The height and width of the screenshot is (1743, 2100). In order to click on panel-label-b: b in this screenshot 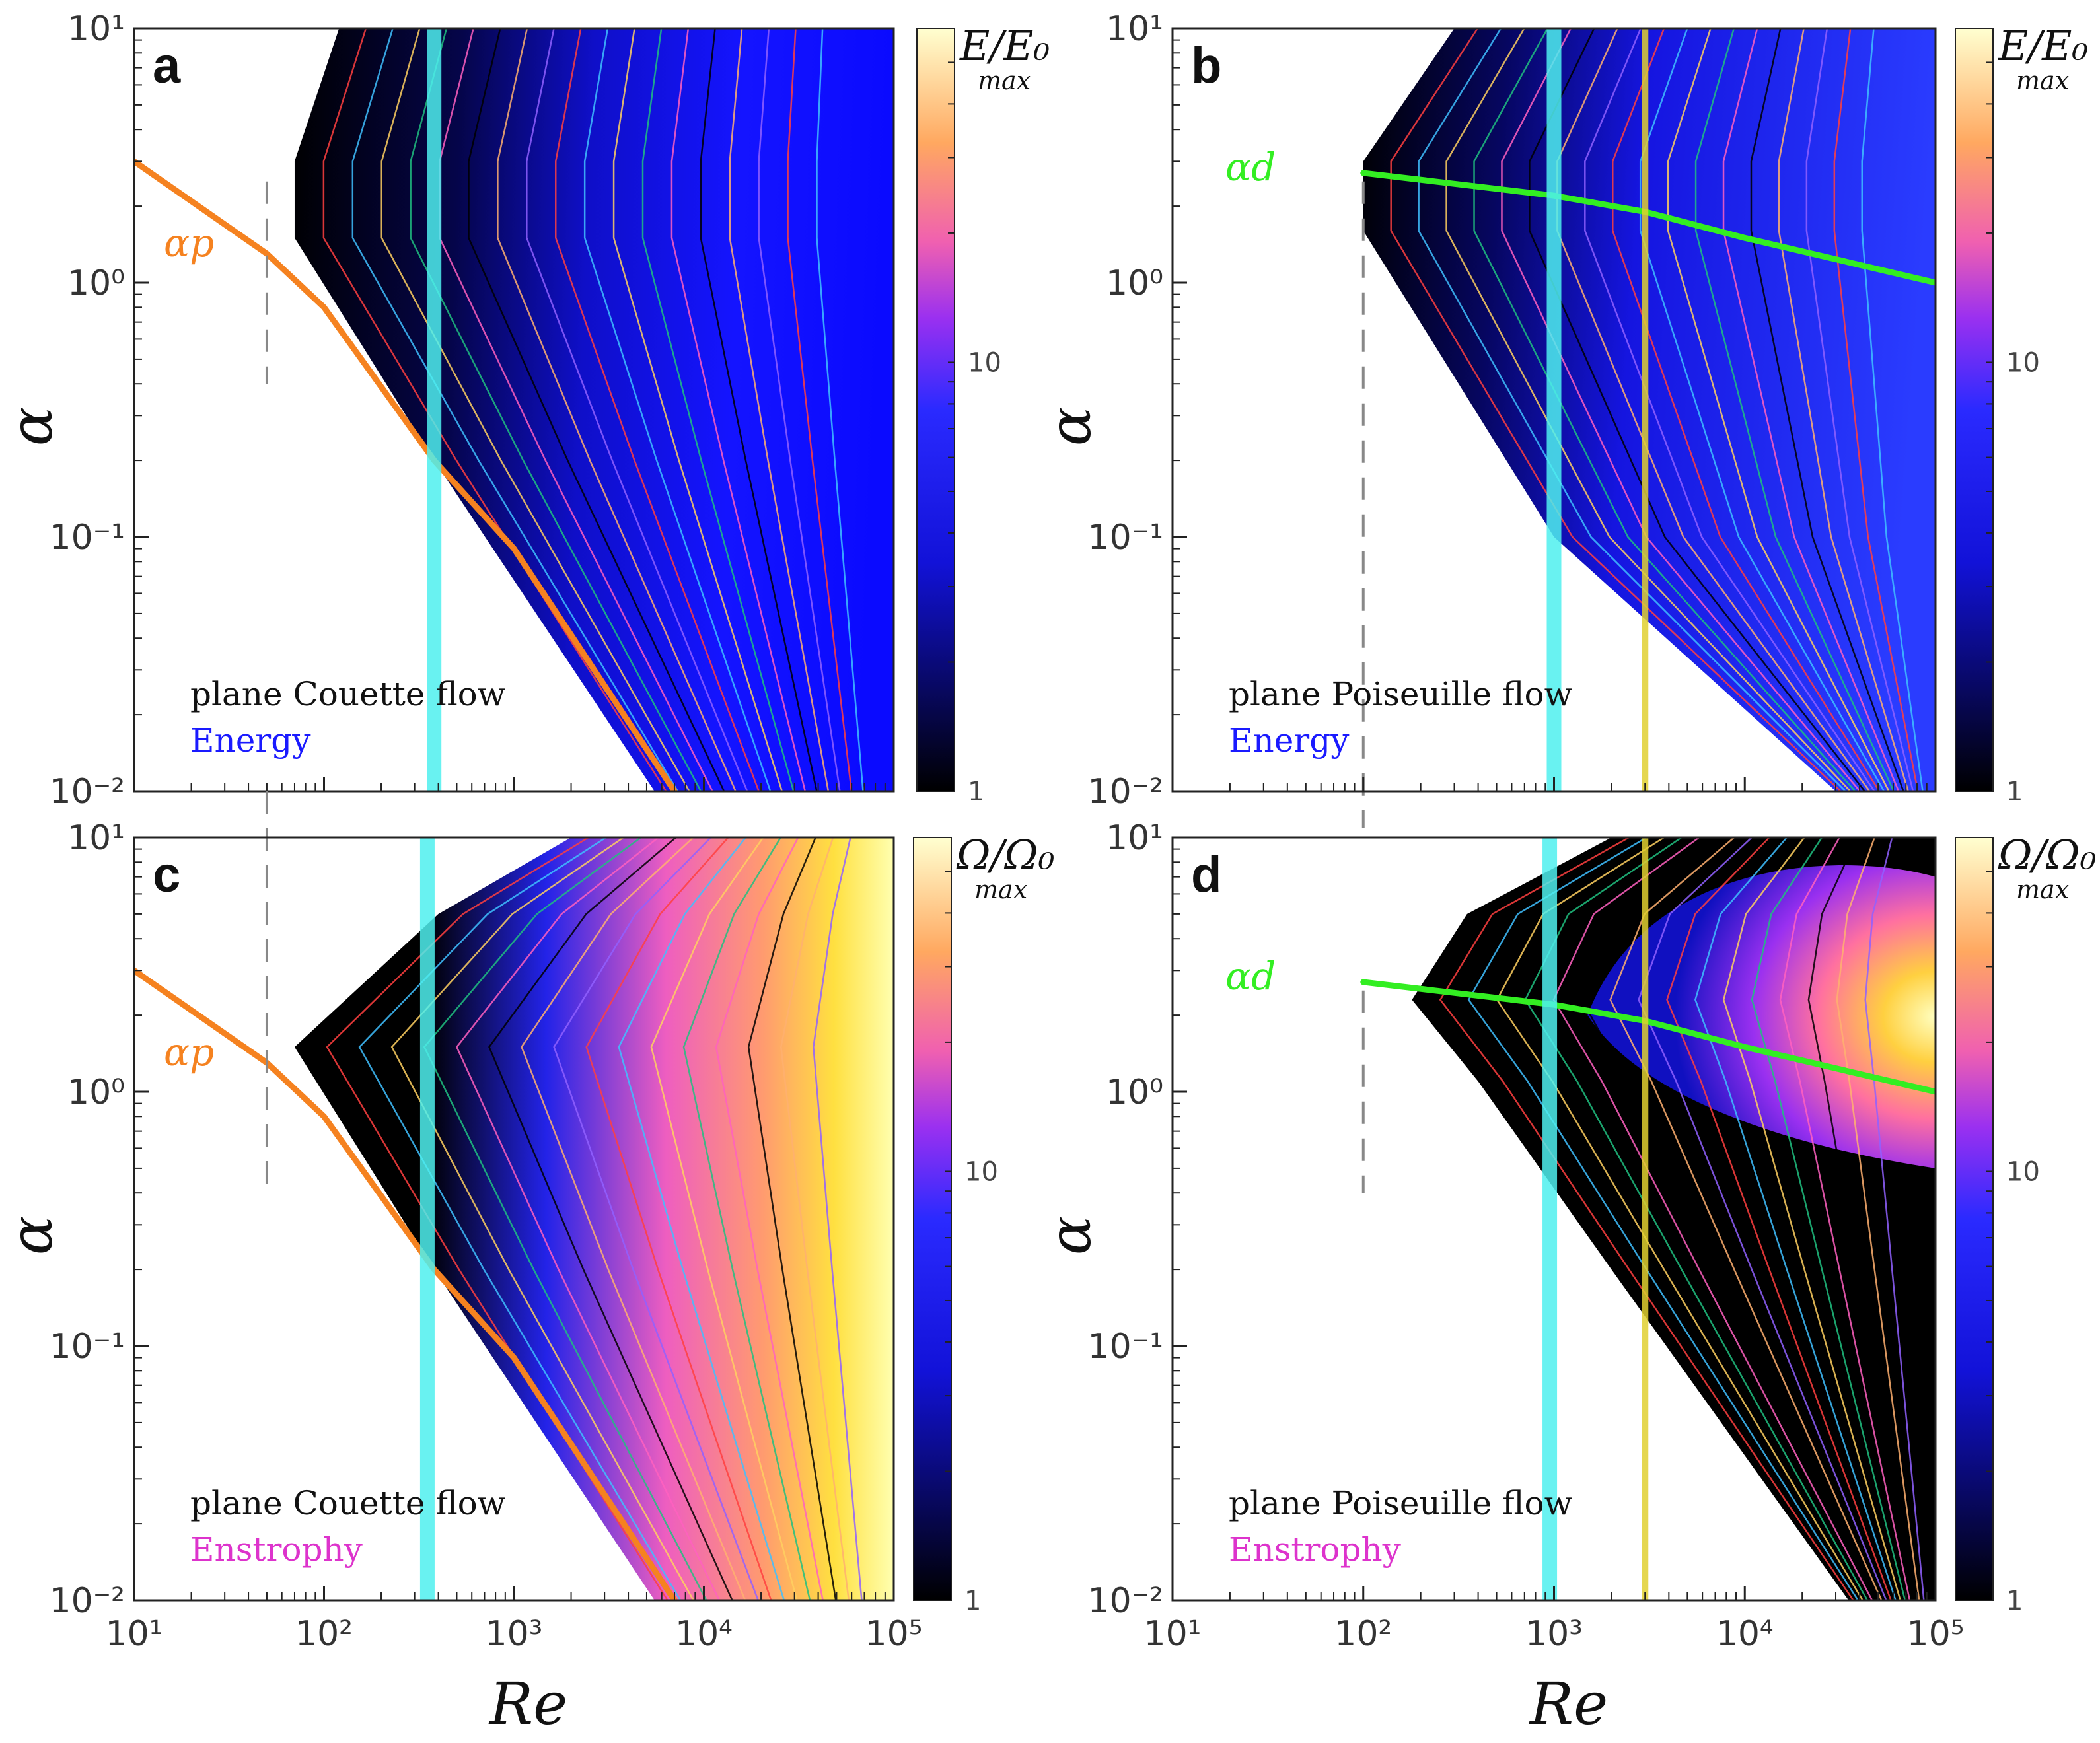, I will do `click(1206, 66)`.